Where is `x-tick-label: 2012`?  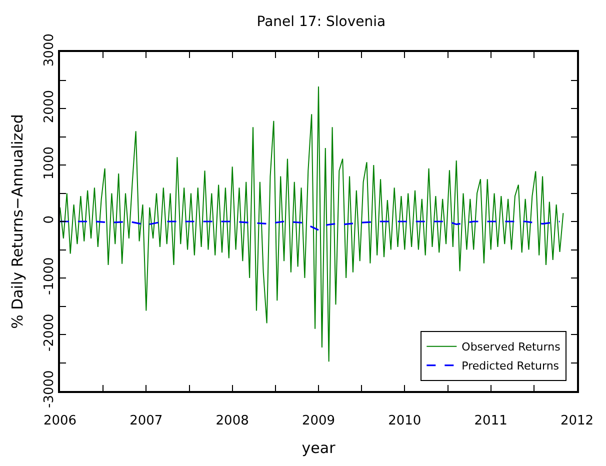
x-tick-label: 2012 is located at coordinates (577, 421).